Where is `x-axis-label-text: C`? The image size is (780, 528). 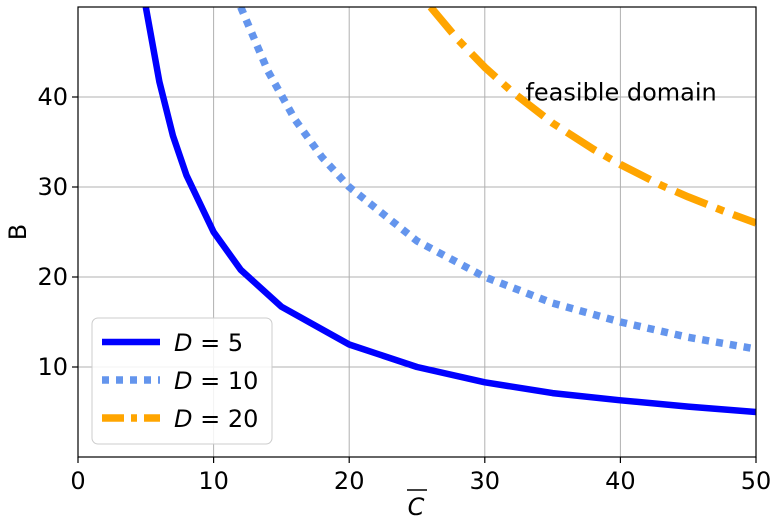
x-axis-label-text: C is located at coordinates (416, 507).